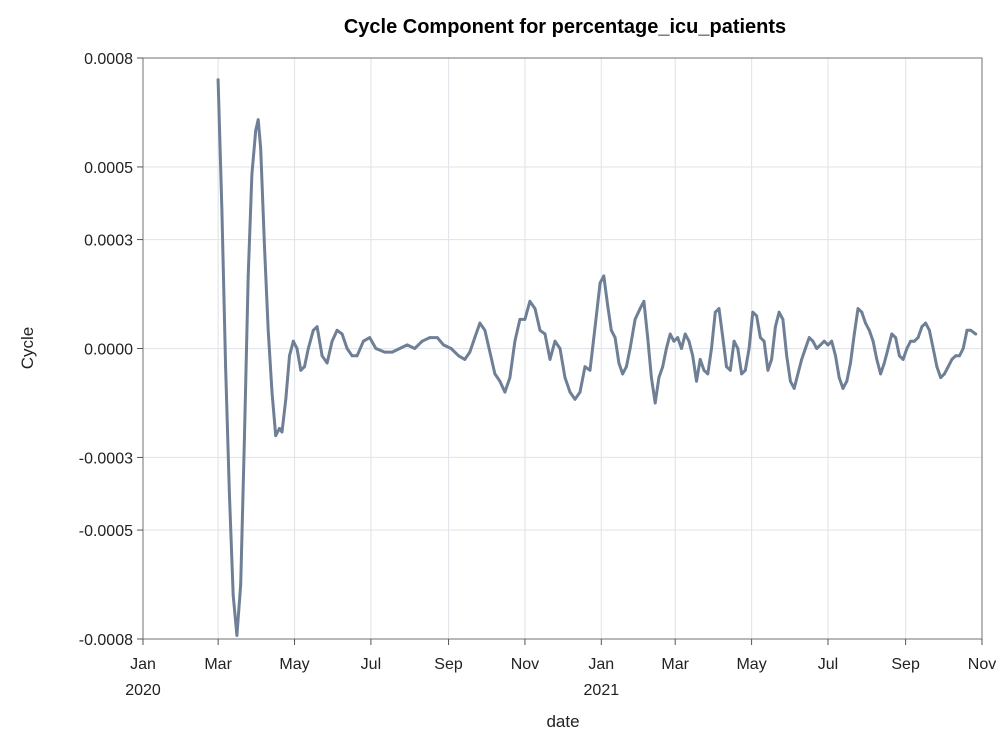  What do you see at coordinates (106, 640) in the screenshot?
I see `y-tick-label: -0.0008` at bounding box center [106, 640].